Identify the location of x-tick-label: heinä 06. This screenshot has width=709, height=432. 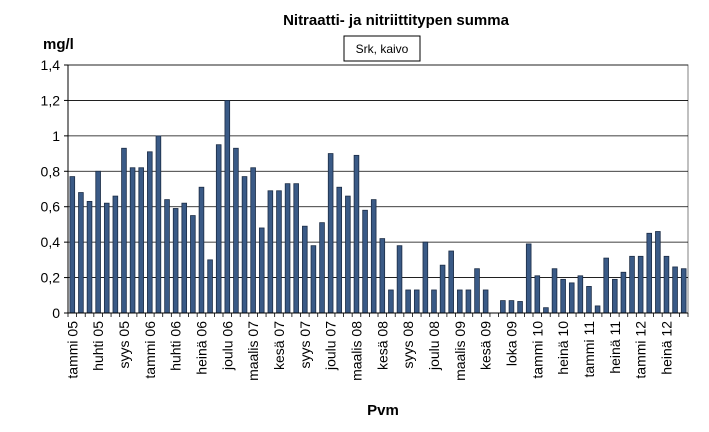
(201, 348).